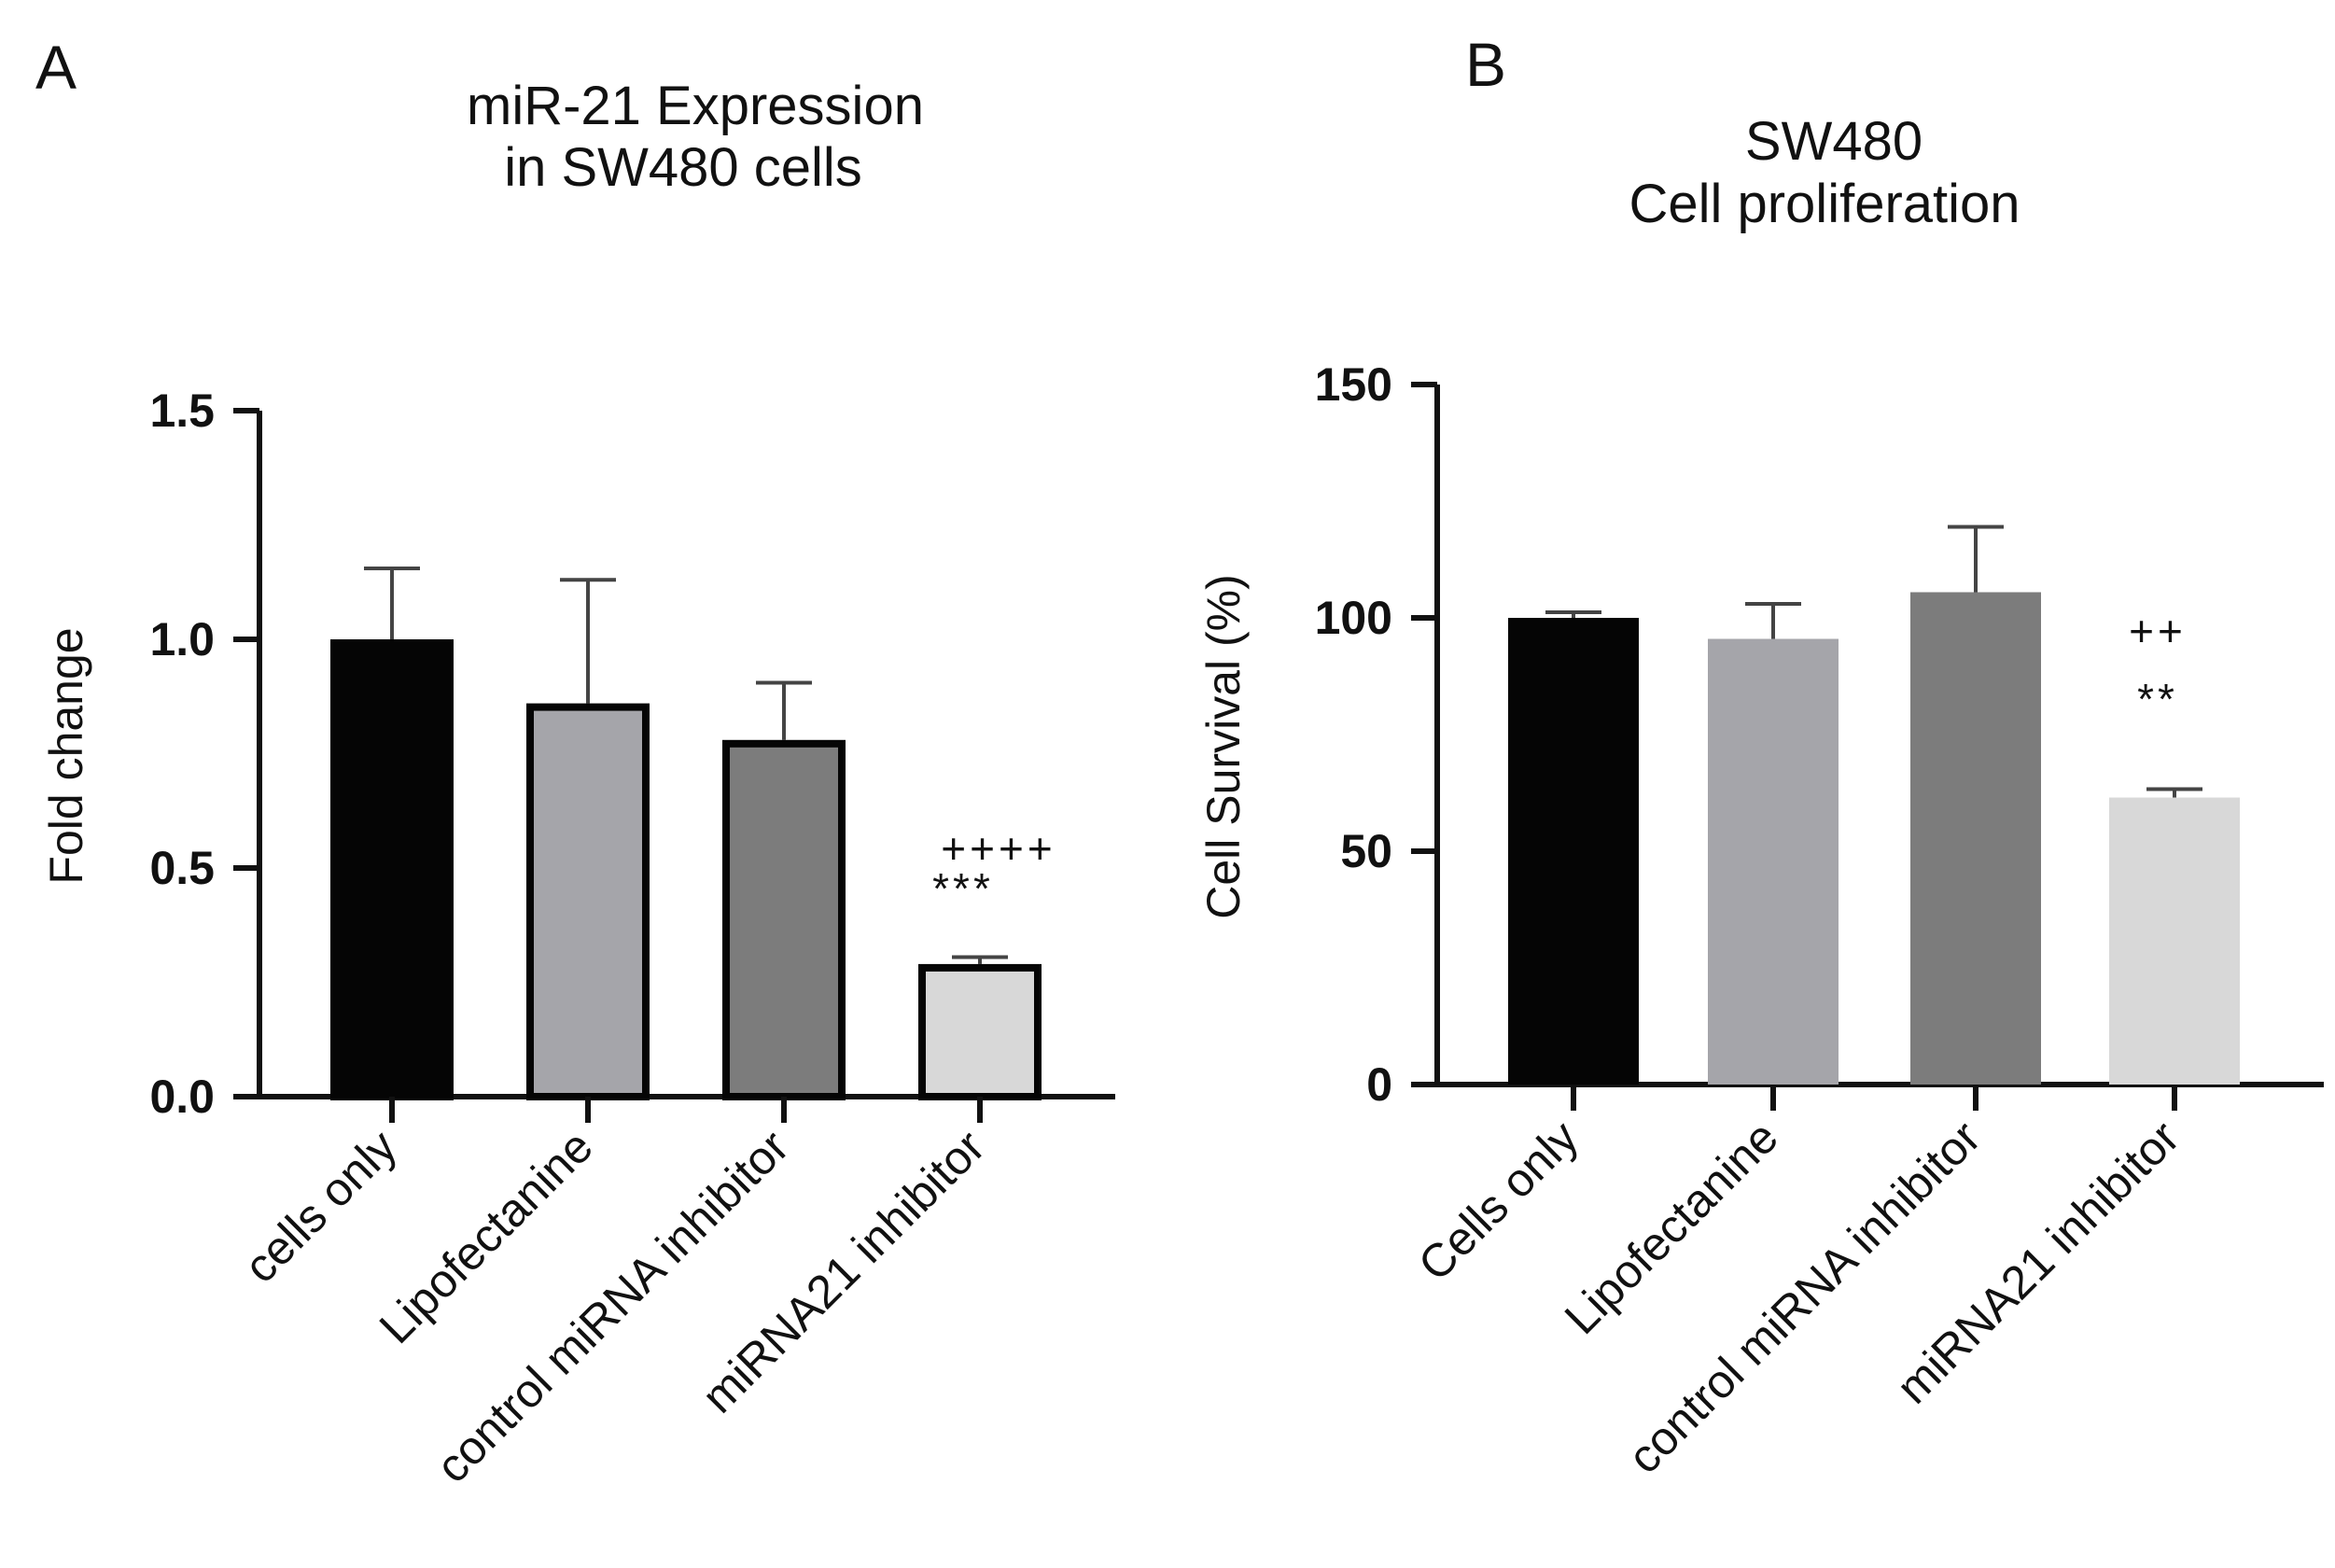 The image size is (2335, 1568). What do you see at coordinates (963, 888) in the screenshot?
I see `chart-a-significance-label: ***` at bounding box center [963, 888].